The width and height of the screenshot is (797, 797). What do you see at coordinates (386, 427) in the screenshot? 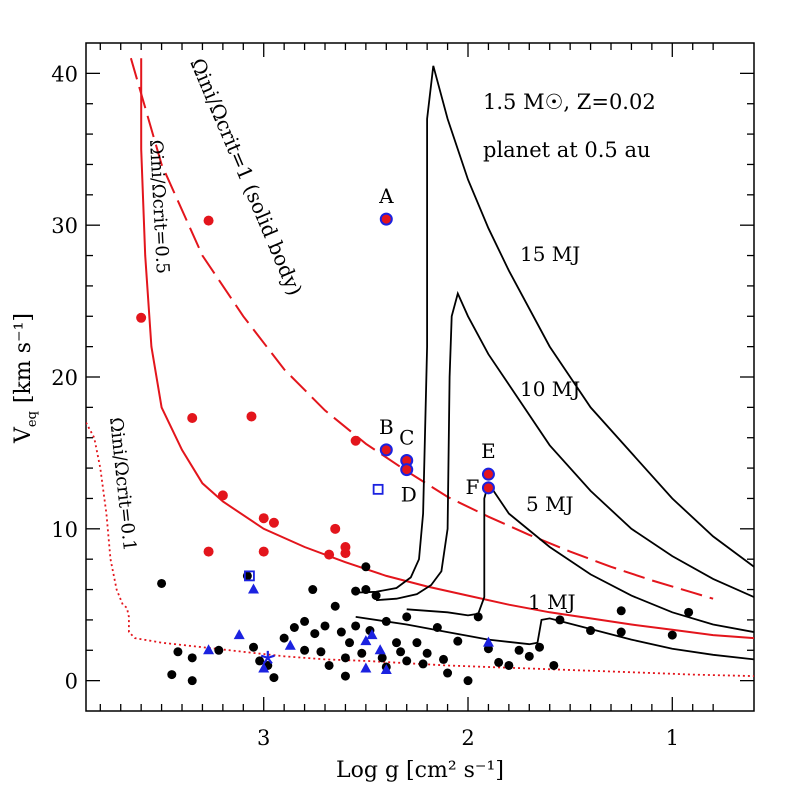
I see `point-label-B: B` at bounding box center [386, 427].